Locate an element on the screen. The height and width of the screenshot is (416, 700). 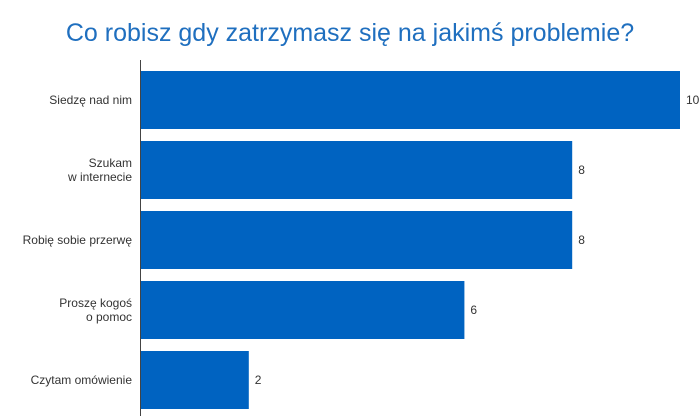
category-label-1: Szukam w internecie is located at coordinates (99, 170).